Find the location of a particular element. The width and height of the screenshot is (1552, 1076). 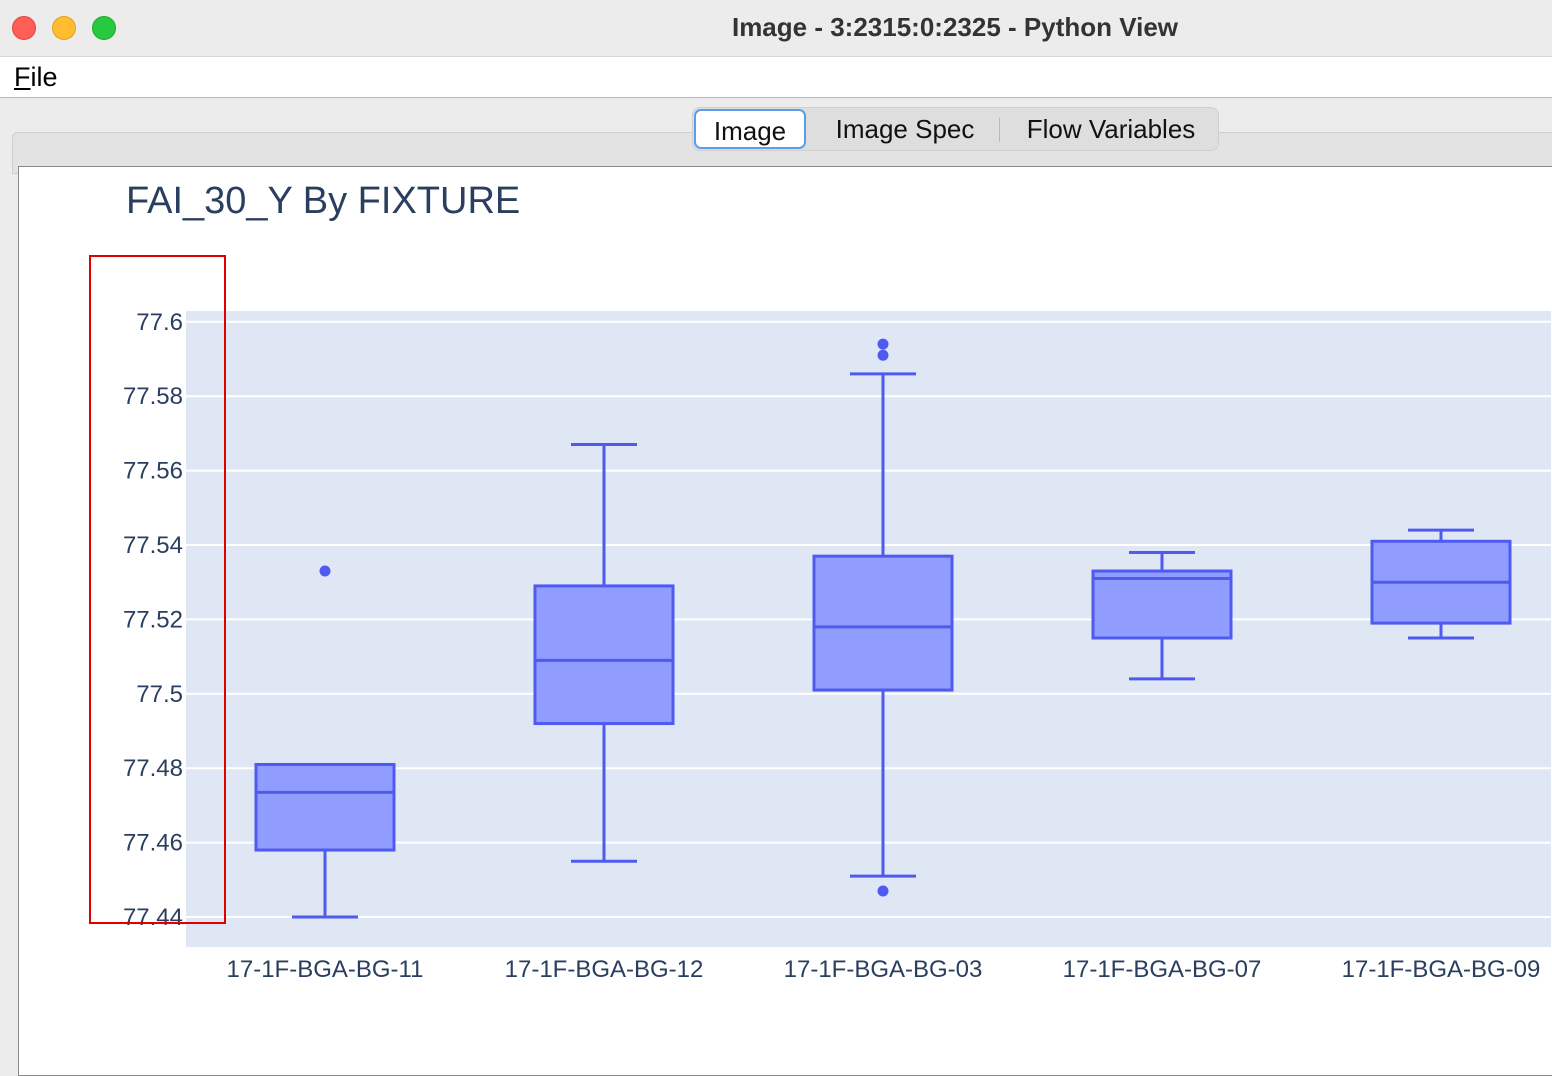

tab-image: Image is located at coordinates (750, 129).